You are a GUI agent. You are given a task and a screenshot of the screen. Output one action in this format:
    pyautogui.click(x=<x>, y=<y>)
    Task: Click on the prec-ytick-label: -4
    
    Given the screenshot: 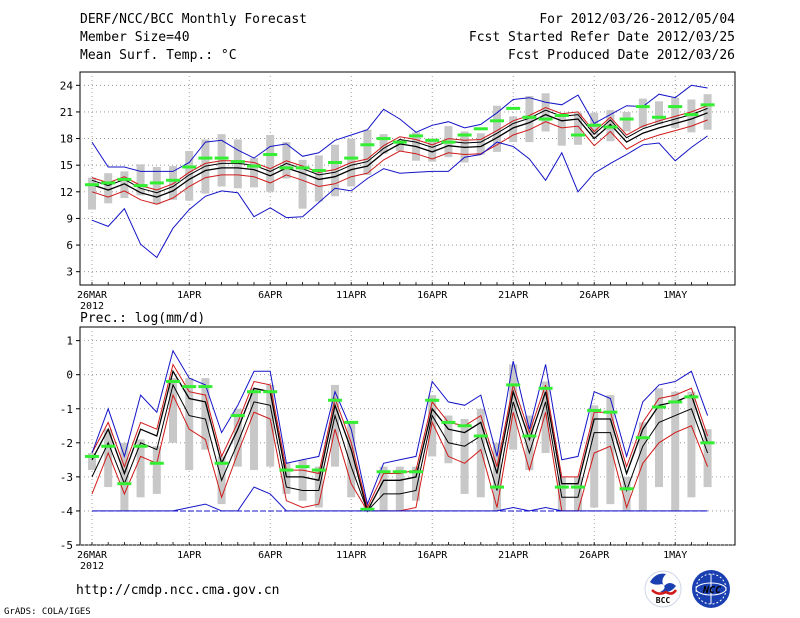 What is the action you would take?
    pyautogui.click(x=67, y=511)
    